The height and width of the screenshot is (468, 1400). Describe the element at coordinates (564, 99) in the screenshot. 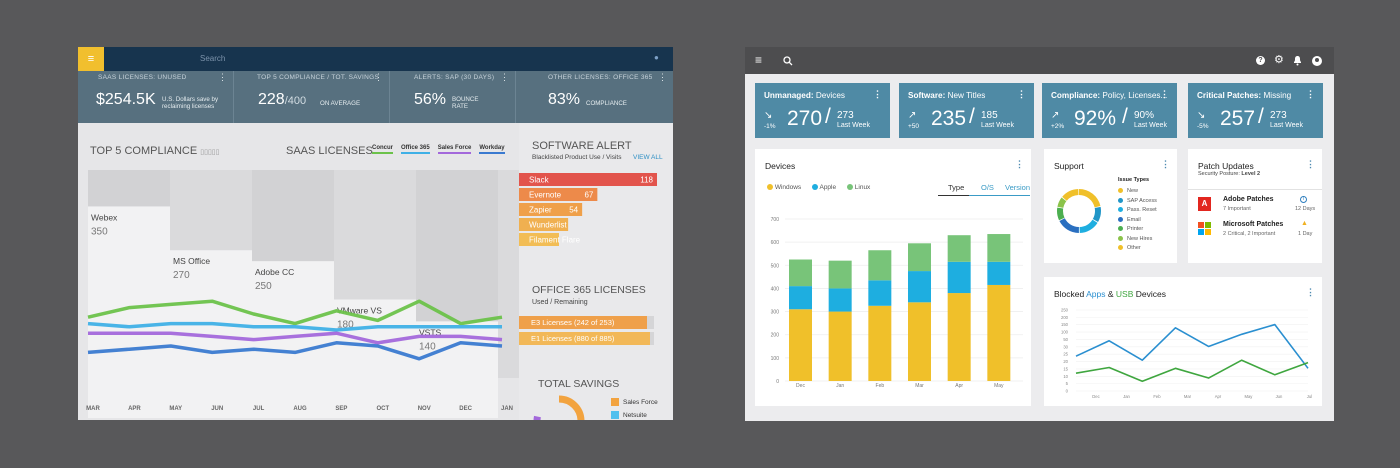

I see `kpi-value: 83%` at that location.